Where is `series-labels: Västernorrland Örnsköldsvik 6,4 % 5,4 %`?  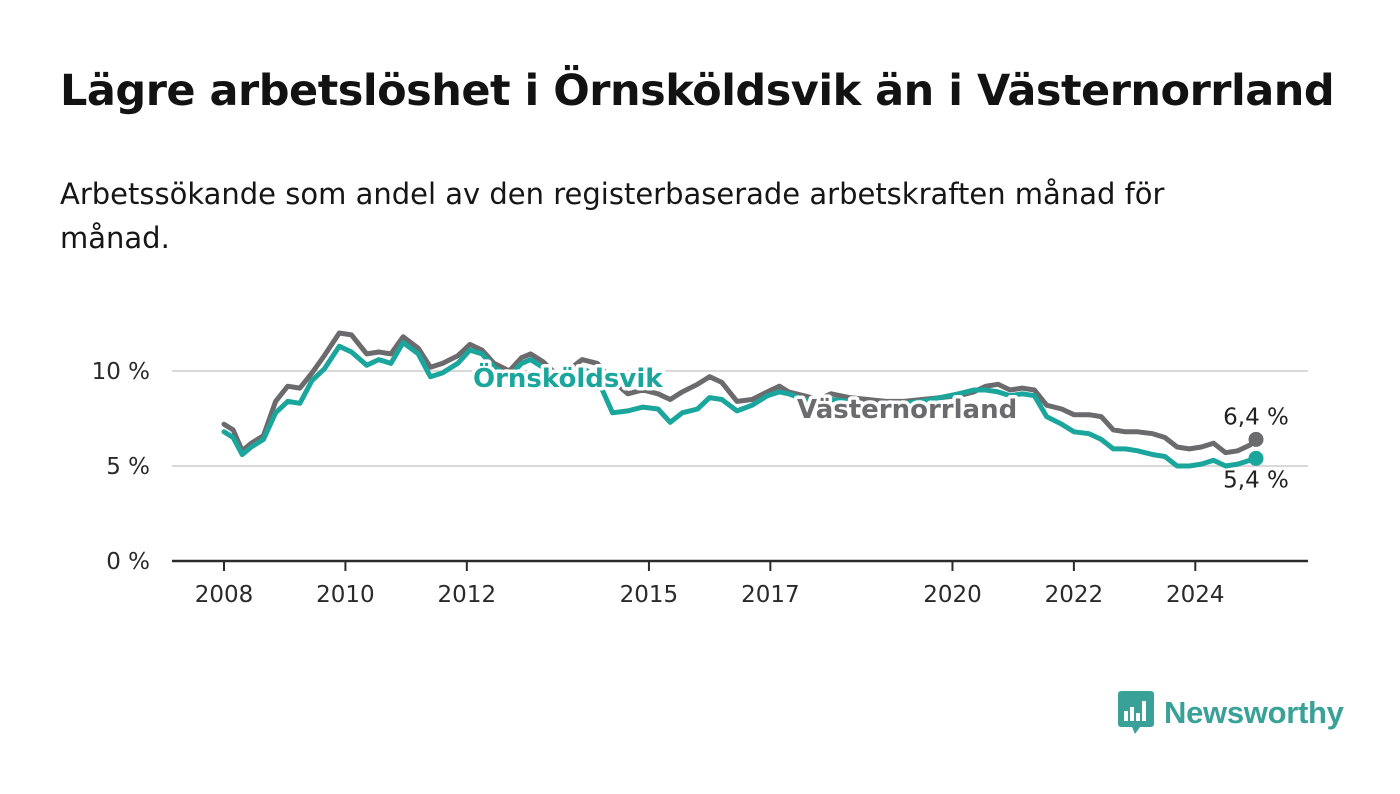 series-labels: Västernorrland Örnsköldsvik 6,4 % 5,4 % is located at coordinates (879, 426).